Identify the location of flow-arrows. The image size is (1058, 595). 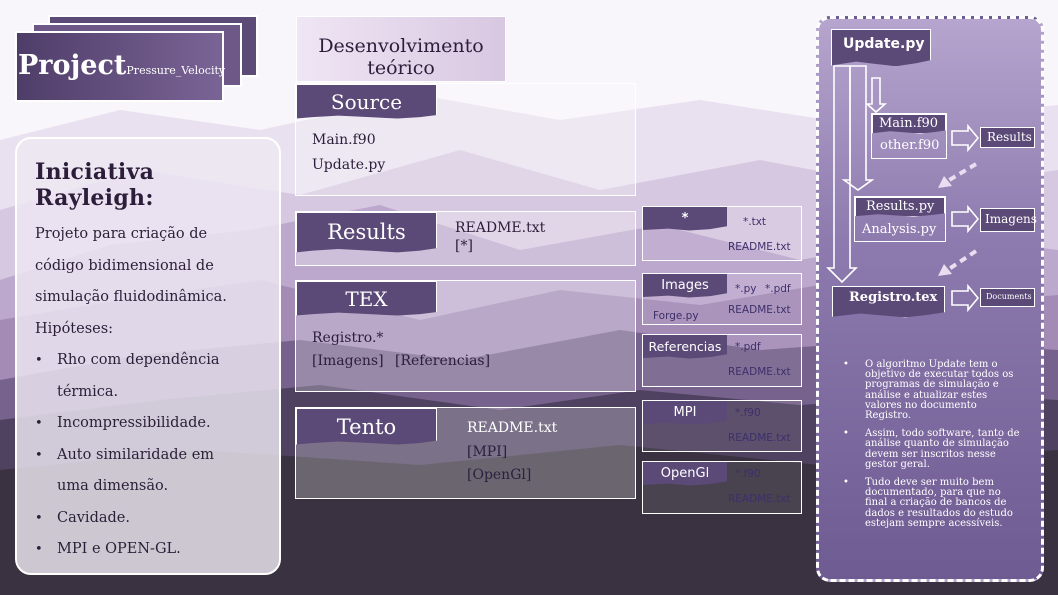
(903, 189).